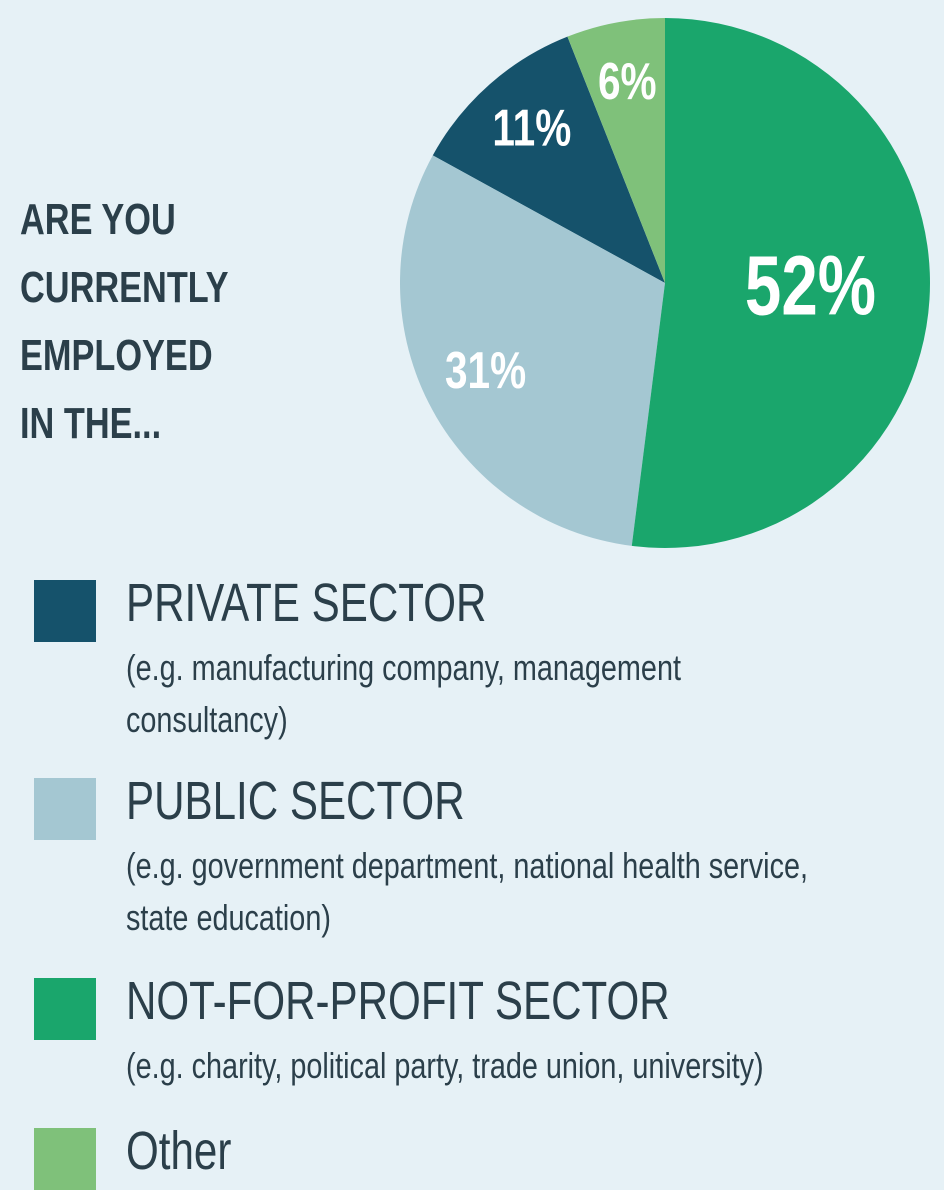 The image size is (944, 1190). Describe the element at coordinates (398, 1001) in the screenshot. I see `legend-label: NOT-FOR-PROFIT SECTOR` at that location.